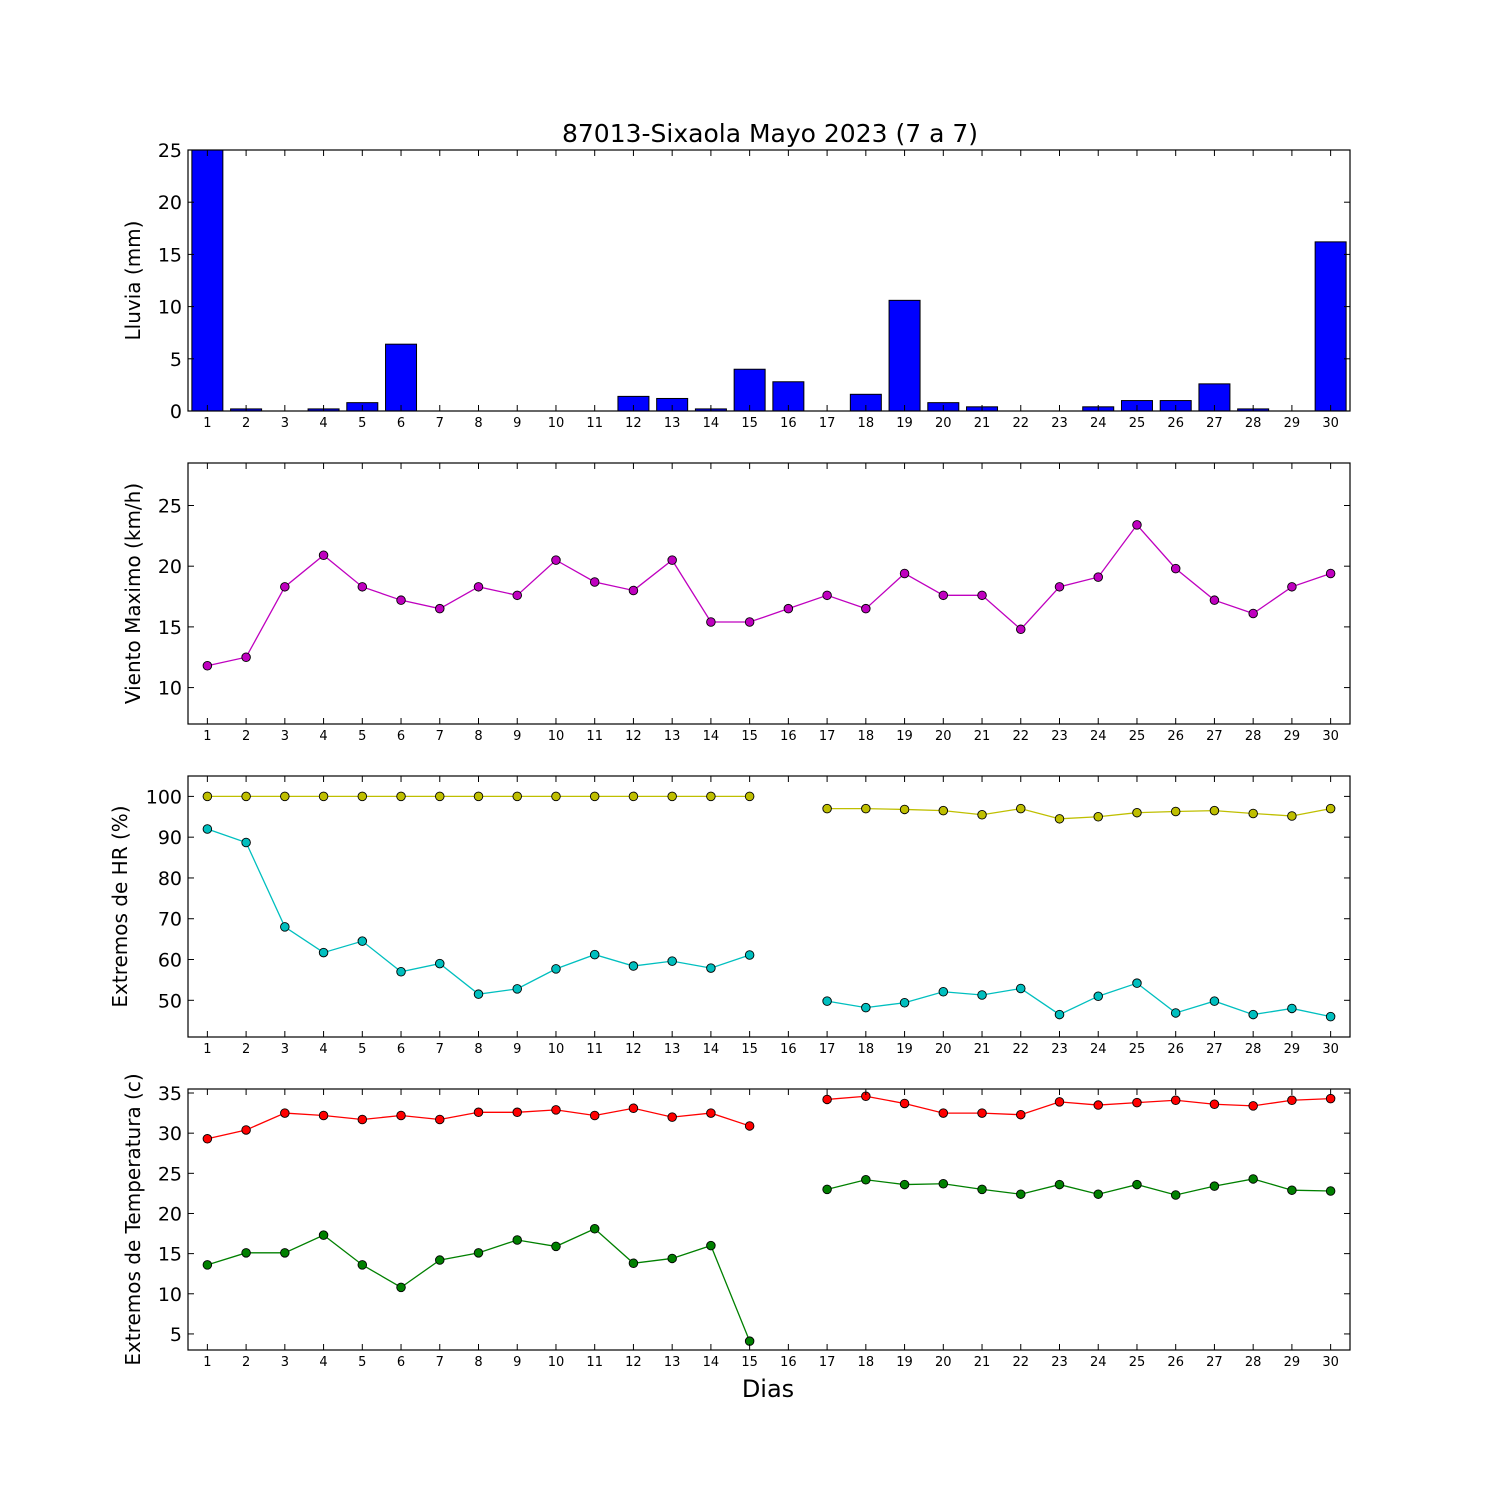  I want to click on humidity-xtick-label: 19, so click(904, 1049).